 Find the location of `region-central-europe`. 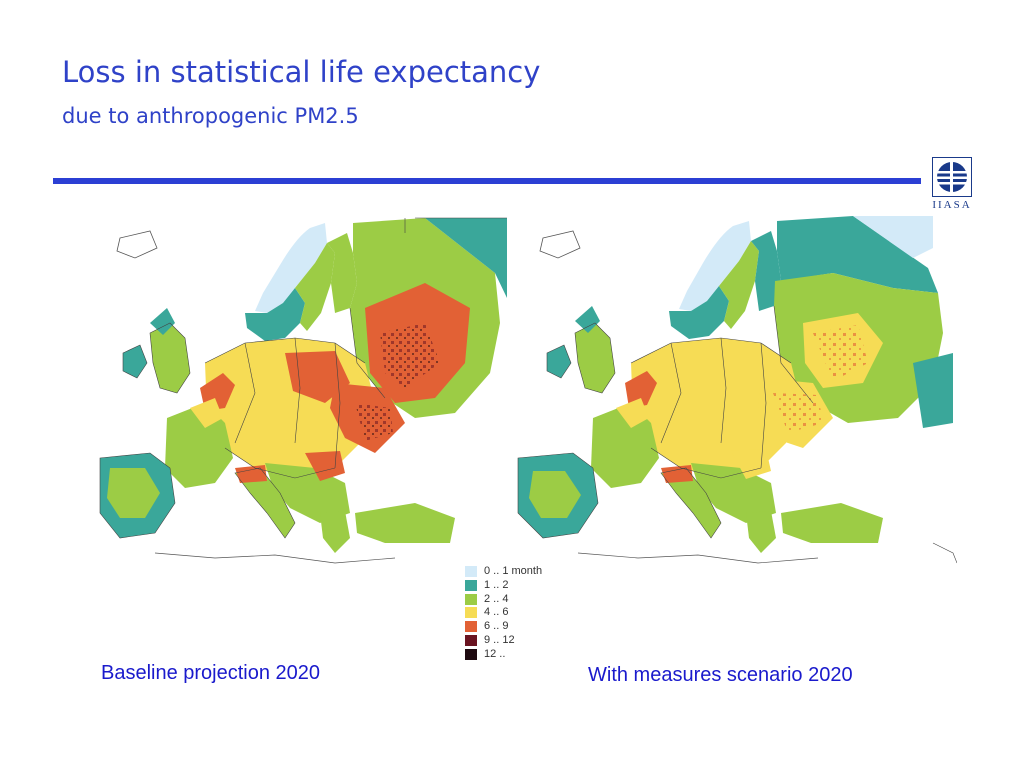

region-central-europe is located at coordinates (716, 408).